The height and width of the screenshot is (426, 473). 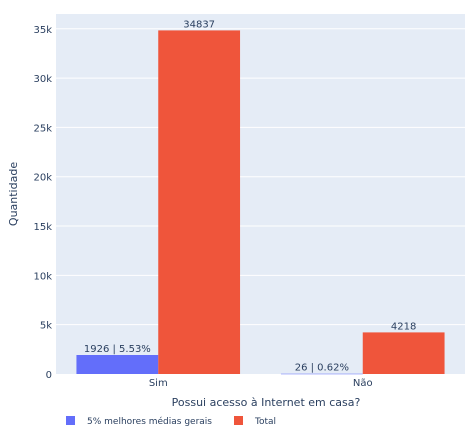 What do you see at coordinates (49, 375) in the screenshot?
I see `y-tick-label: 0` at bounding box center [49, 375].